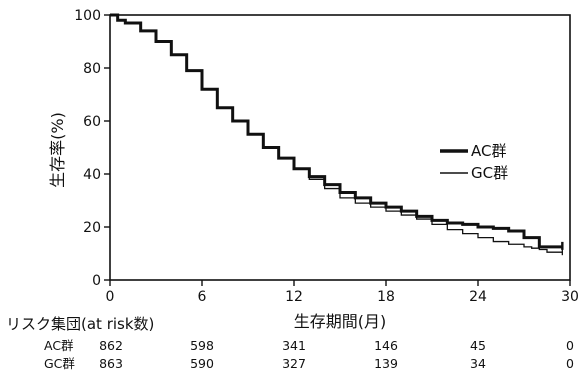 Image resolution: width=581 pixels, height=372 pixels. Describe the element at coordinates (478, 363) in the screenshot. I see `risk-cell: 34` at that location.